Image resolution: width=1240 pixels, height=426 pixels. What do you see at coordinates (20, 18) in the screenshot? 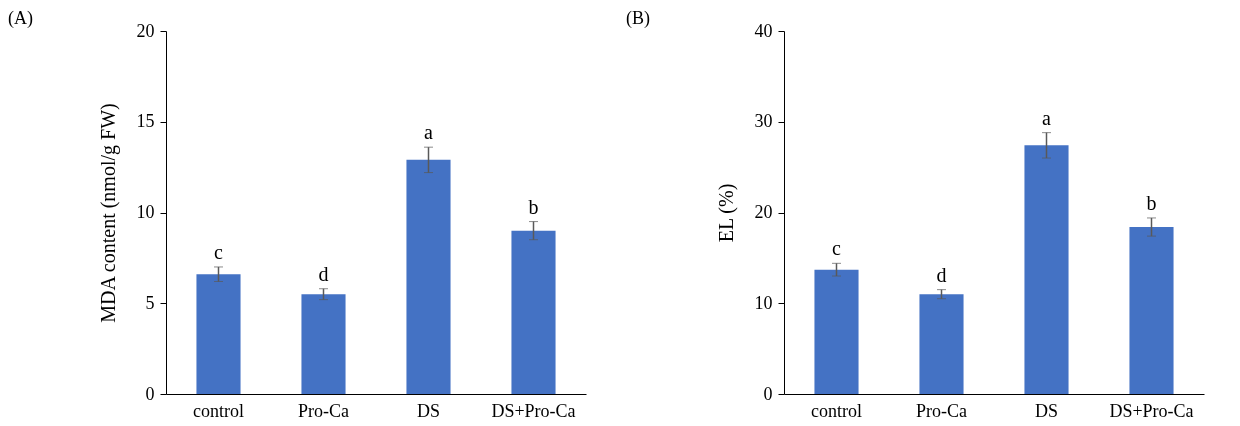
I see `text: (A)` at bounding box center [20, 18].